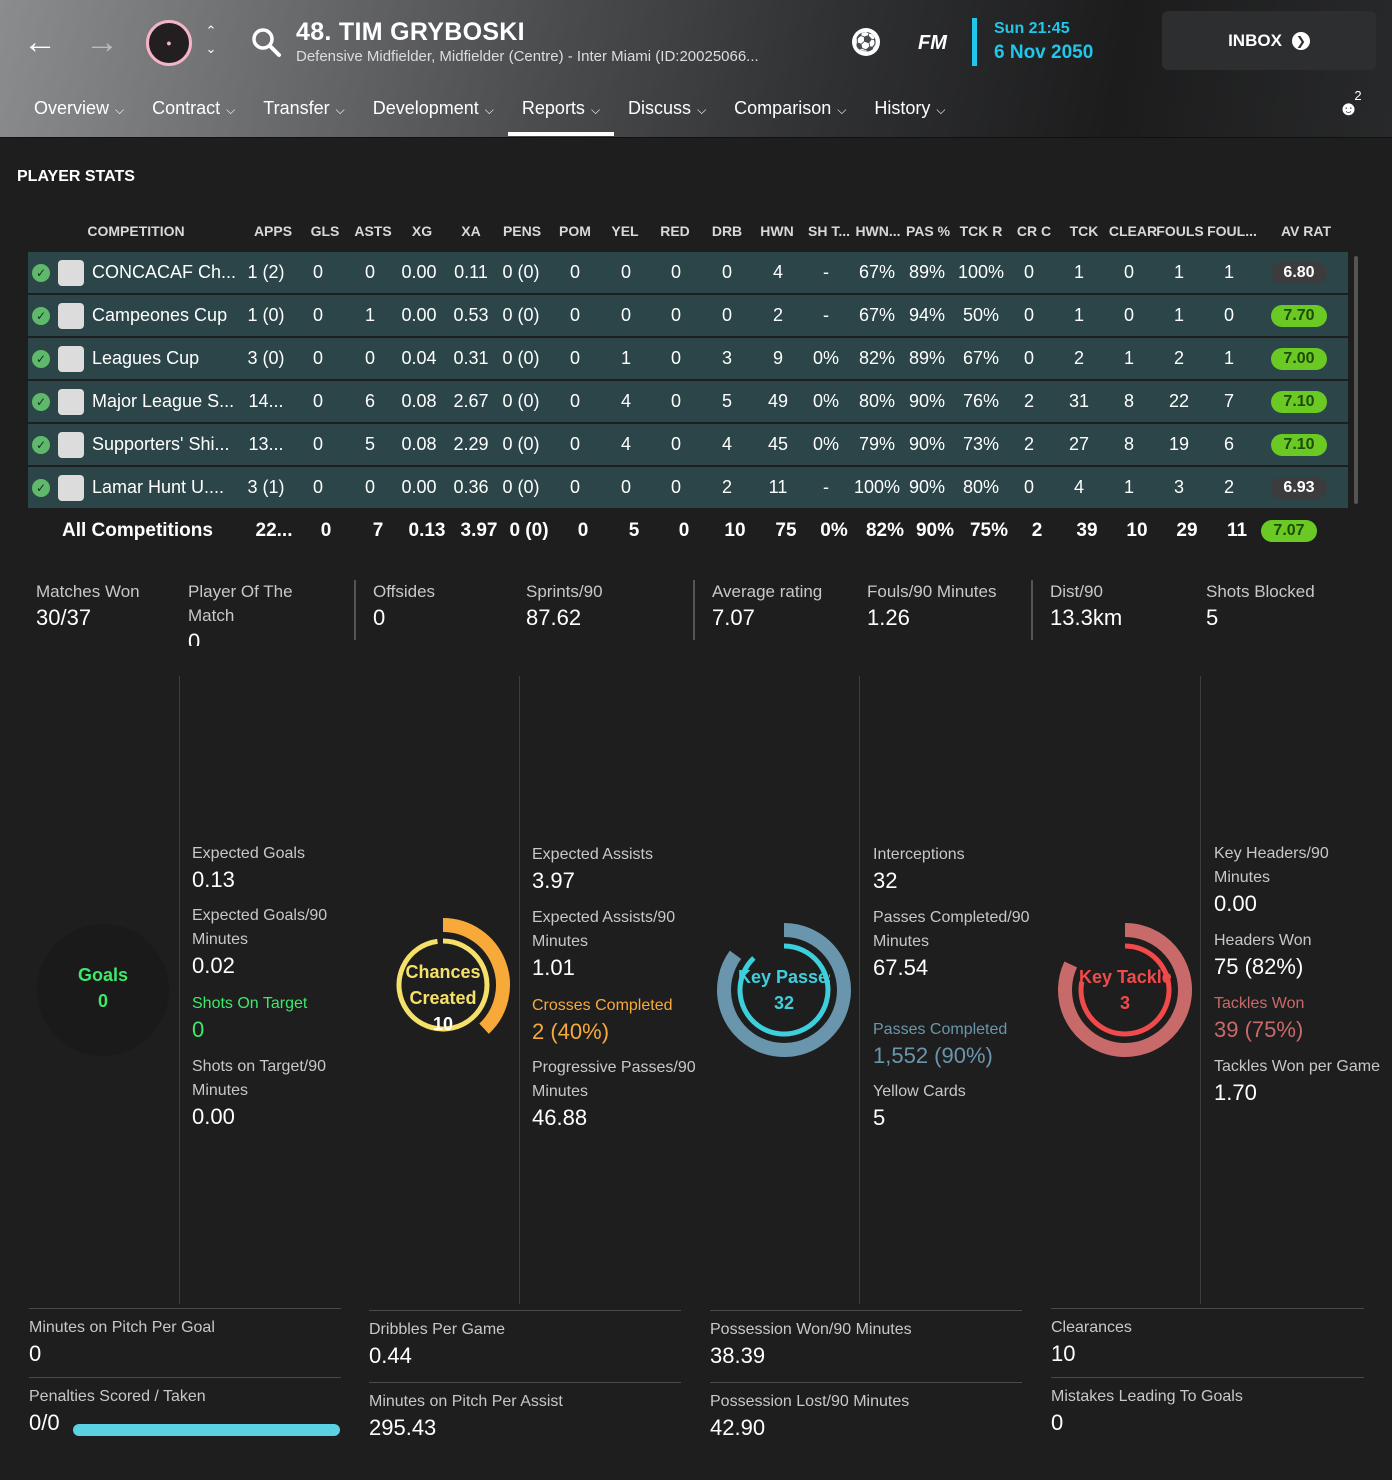 This screenshot has height=1480, width=1392. Describe the element at coordinates (958, 869) in the screenshot. I see `stat-item: Interceptions 32` at that location.